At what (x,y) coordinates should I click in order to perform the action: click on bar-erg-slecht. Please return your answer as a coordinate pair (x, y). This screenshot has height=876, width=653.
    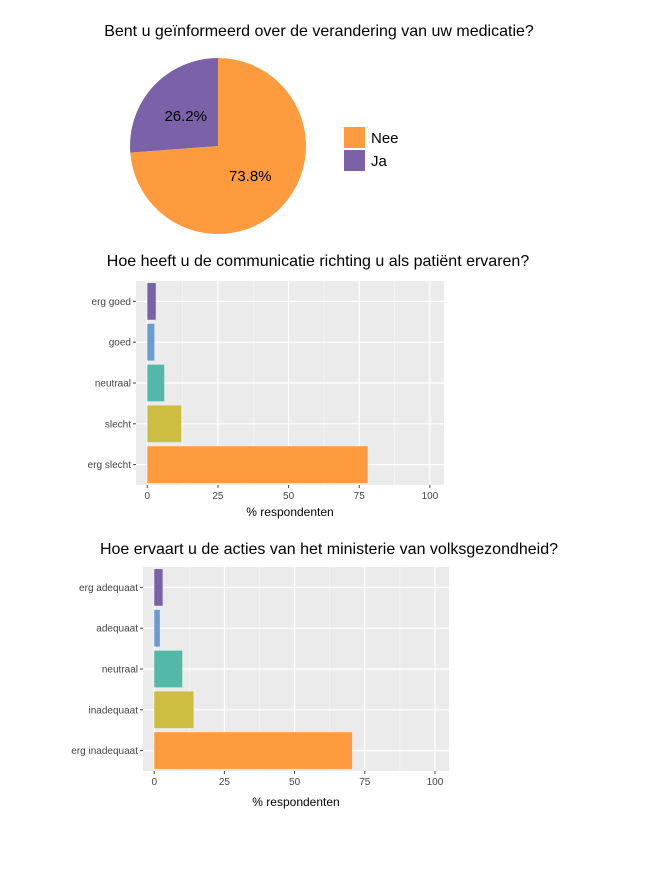
    Looking at the image, I should click on (257, 464).